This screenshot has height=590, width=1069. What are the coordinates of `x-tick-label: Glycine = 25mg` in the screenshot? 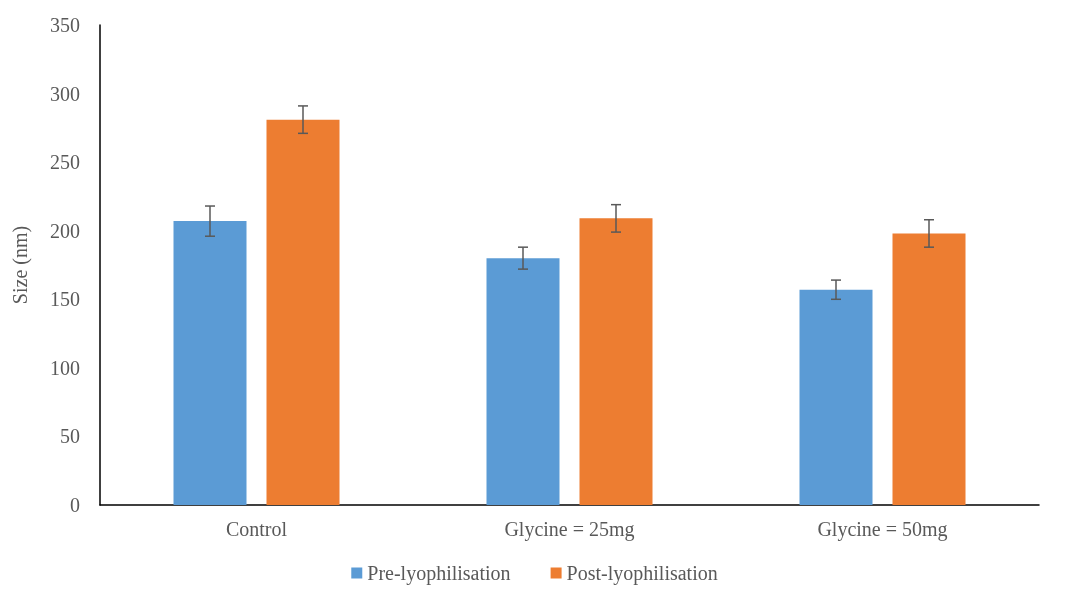 It's located at (569, 529).